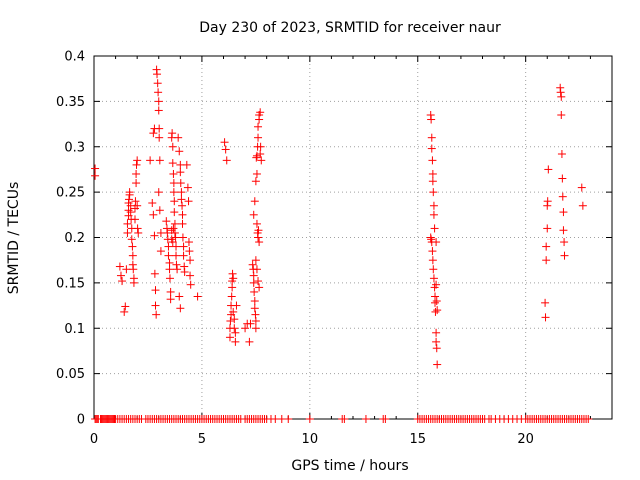 The image size is (640, 480). What do you see at coordinates (349, 466) in the screenshot?
I see `x-axis-label: GPS time / hours` at bounding box center [349, 466].